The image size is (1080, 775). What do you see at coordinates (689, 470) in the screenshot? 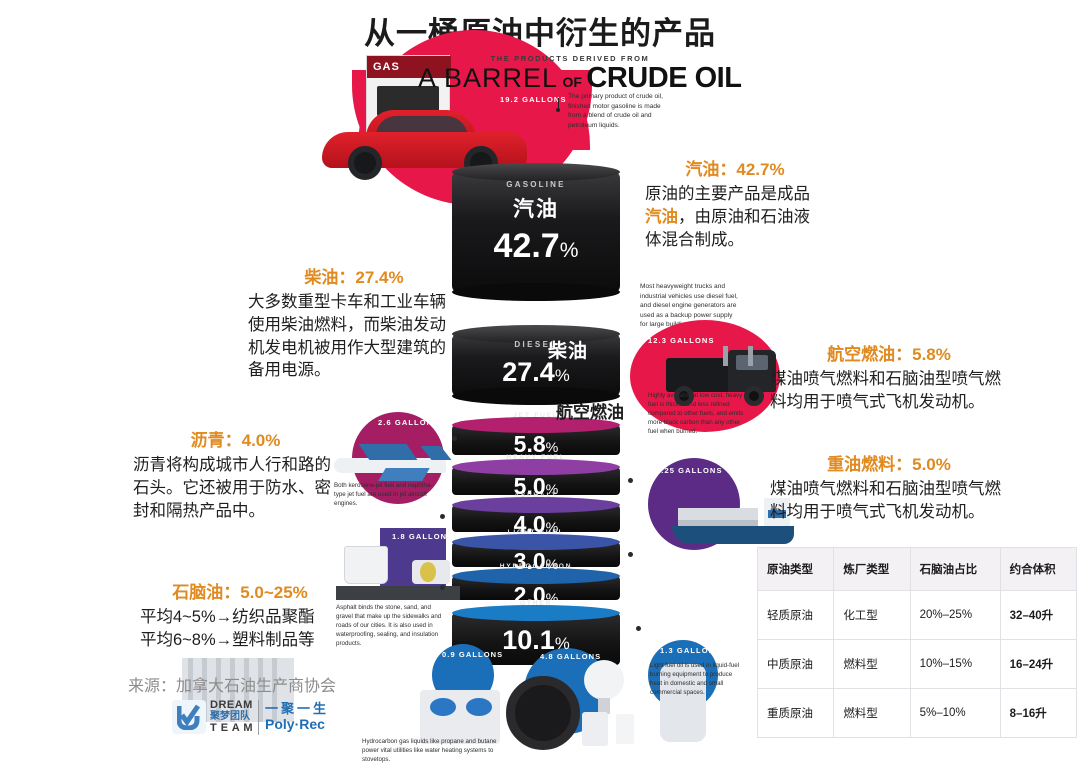
I see `gallons-badge-heavy-fuel: 2.25 GALLONS` at bounding box center [689, 470].